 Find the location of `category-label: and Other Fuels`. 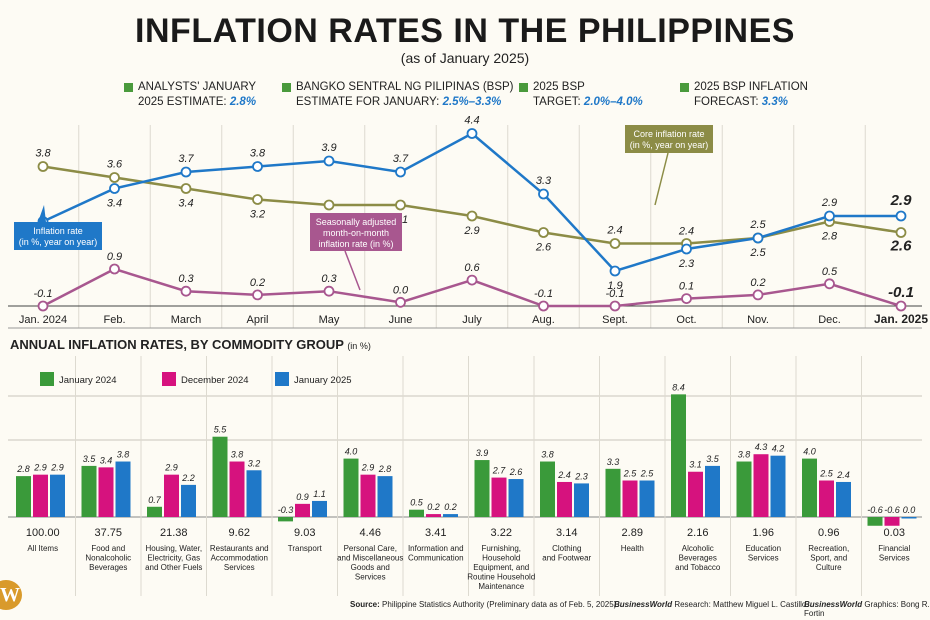

category-label: and Other Fuels is located at coordinates (173, 567).